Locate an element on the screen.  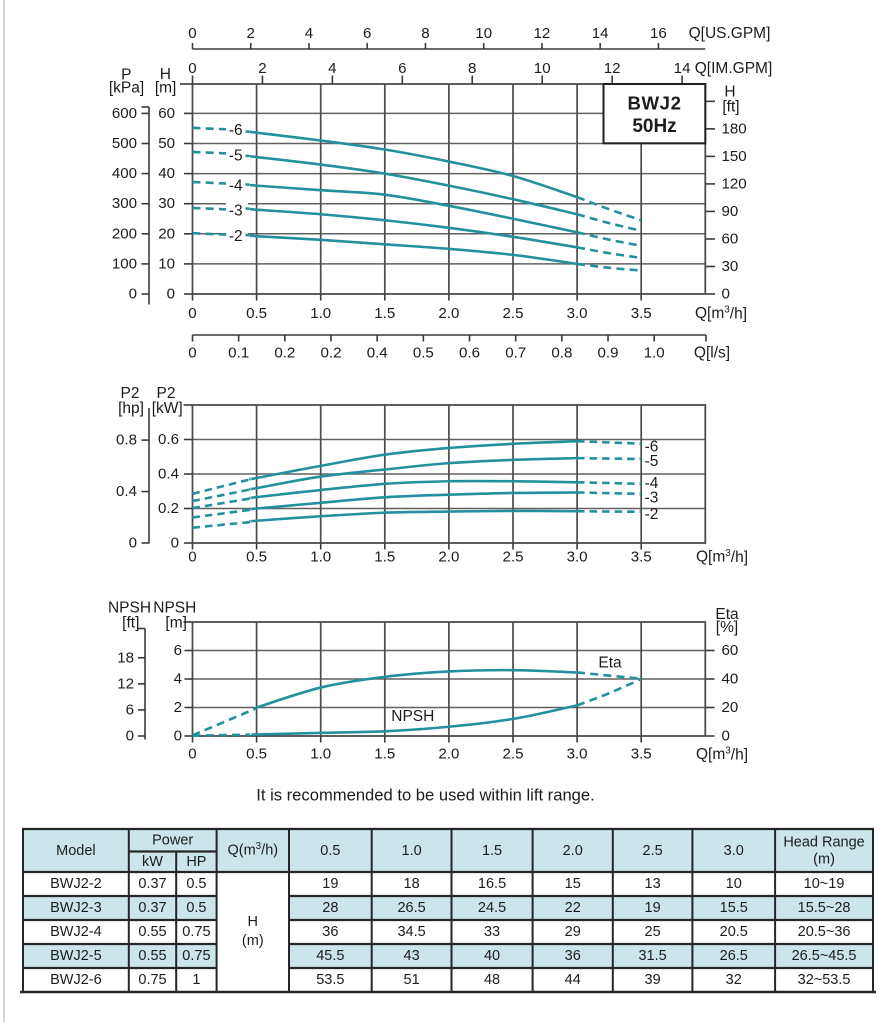
svg-text: 120 is located at coordinates (734, 183).